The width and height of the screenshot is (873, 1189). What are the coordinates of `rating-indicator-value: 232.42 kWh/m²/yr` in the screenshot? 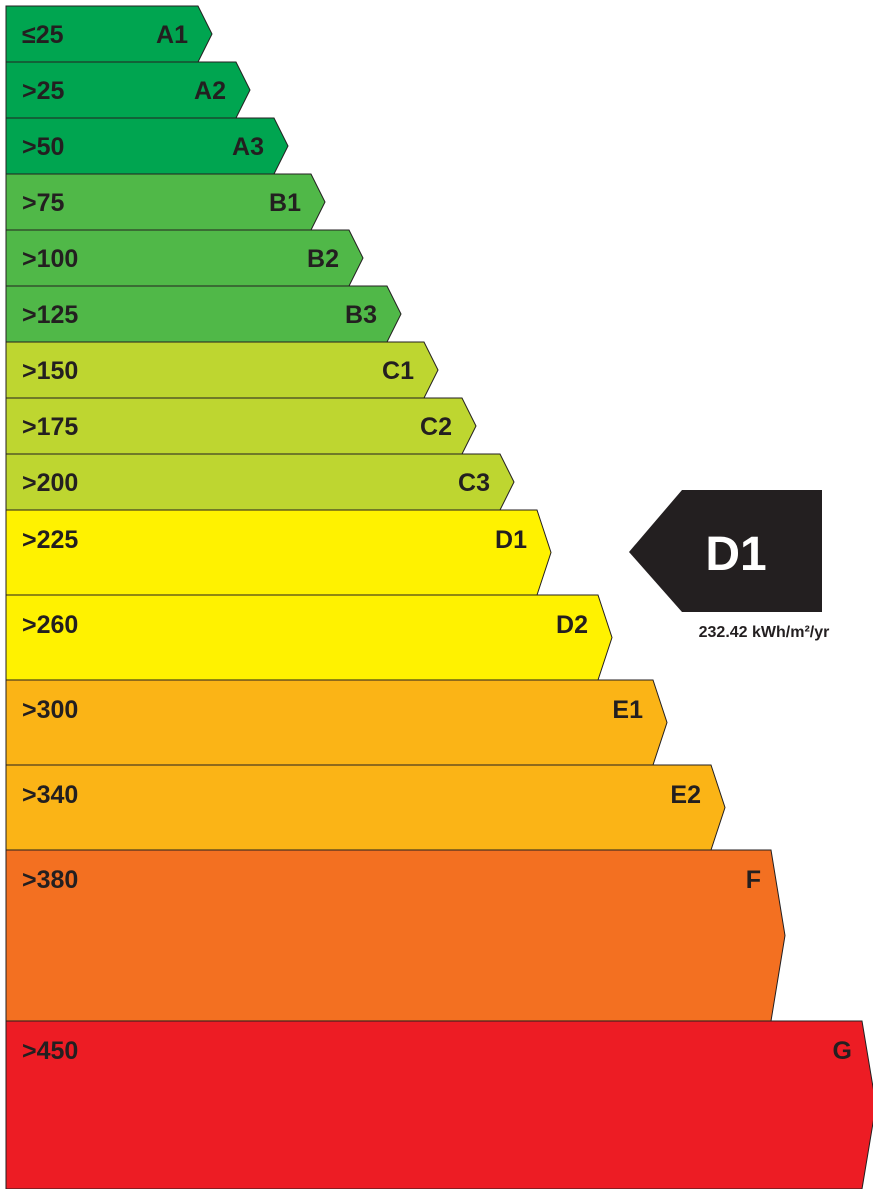 It's located at (764, 632).